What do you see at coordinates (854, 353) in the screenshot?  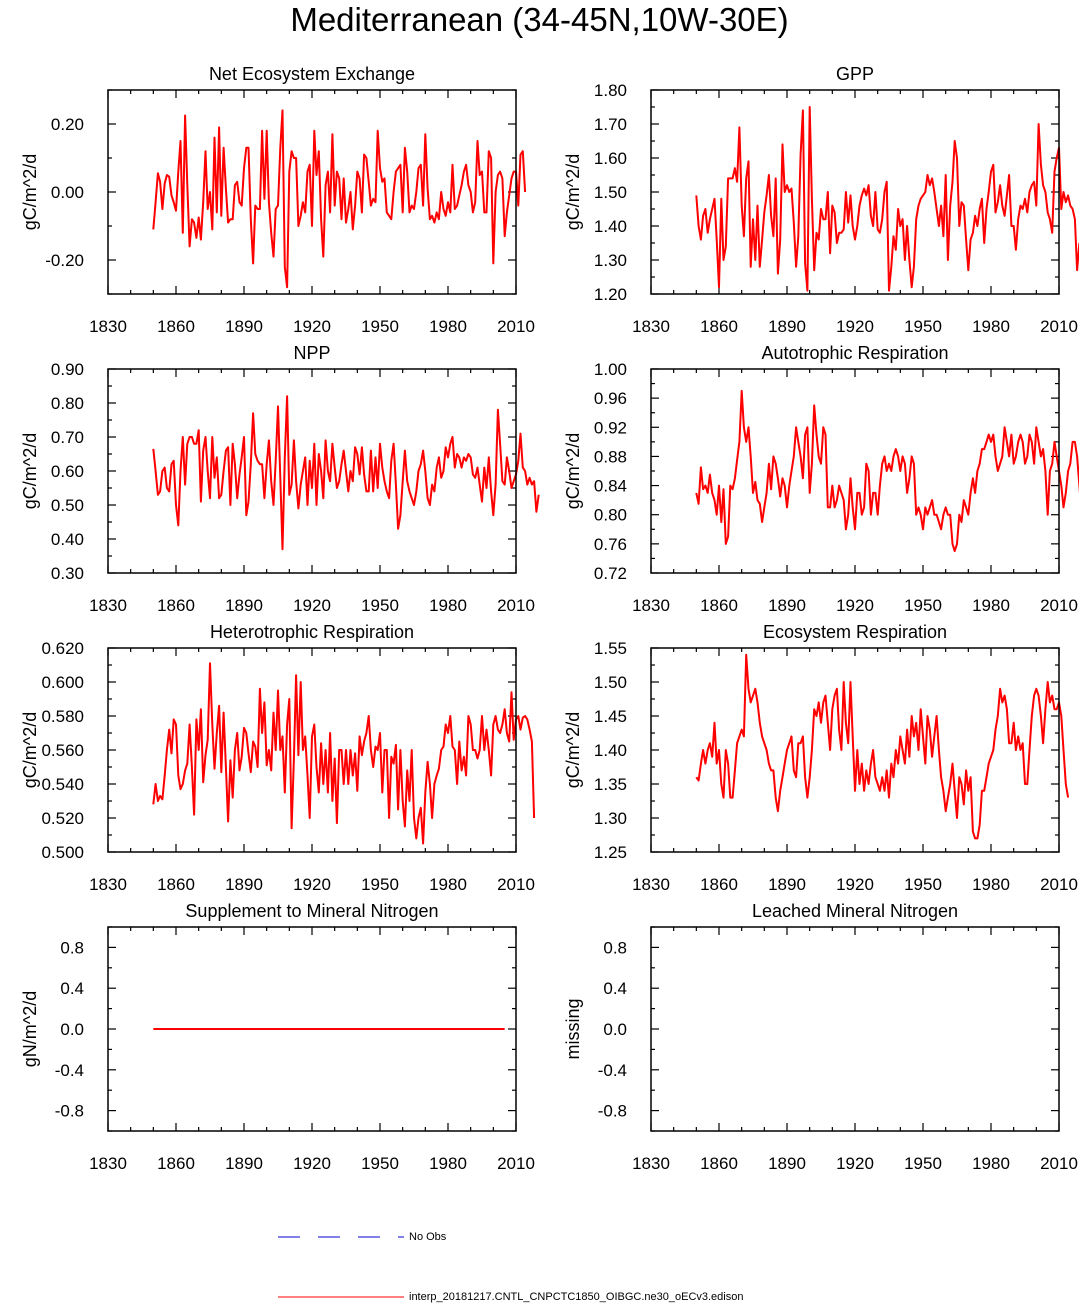 I see `chart-title: Autotrophic Respiration` at bounding box center [854, 353].